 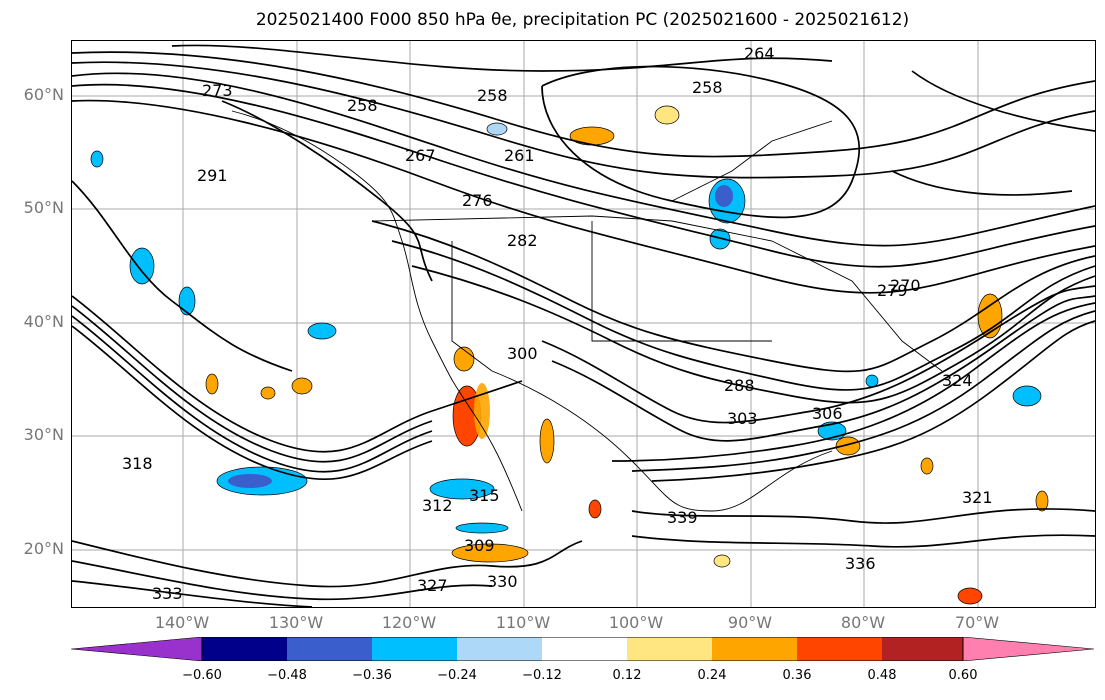 I want to click on lon-label-120w: 120°W, so click(x=409, y=622).